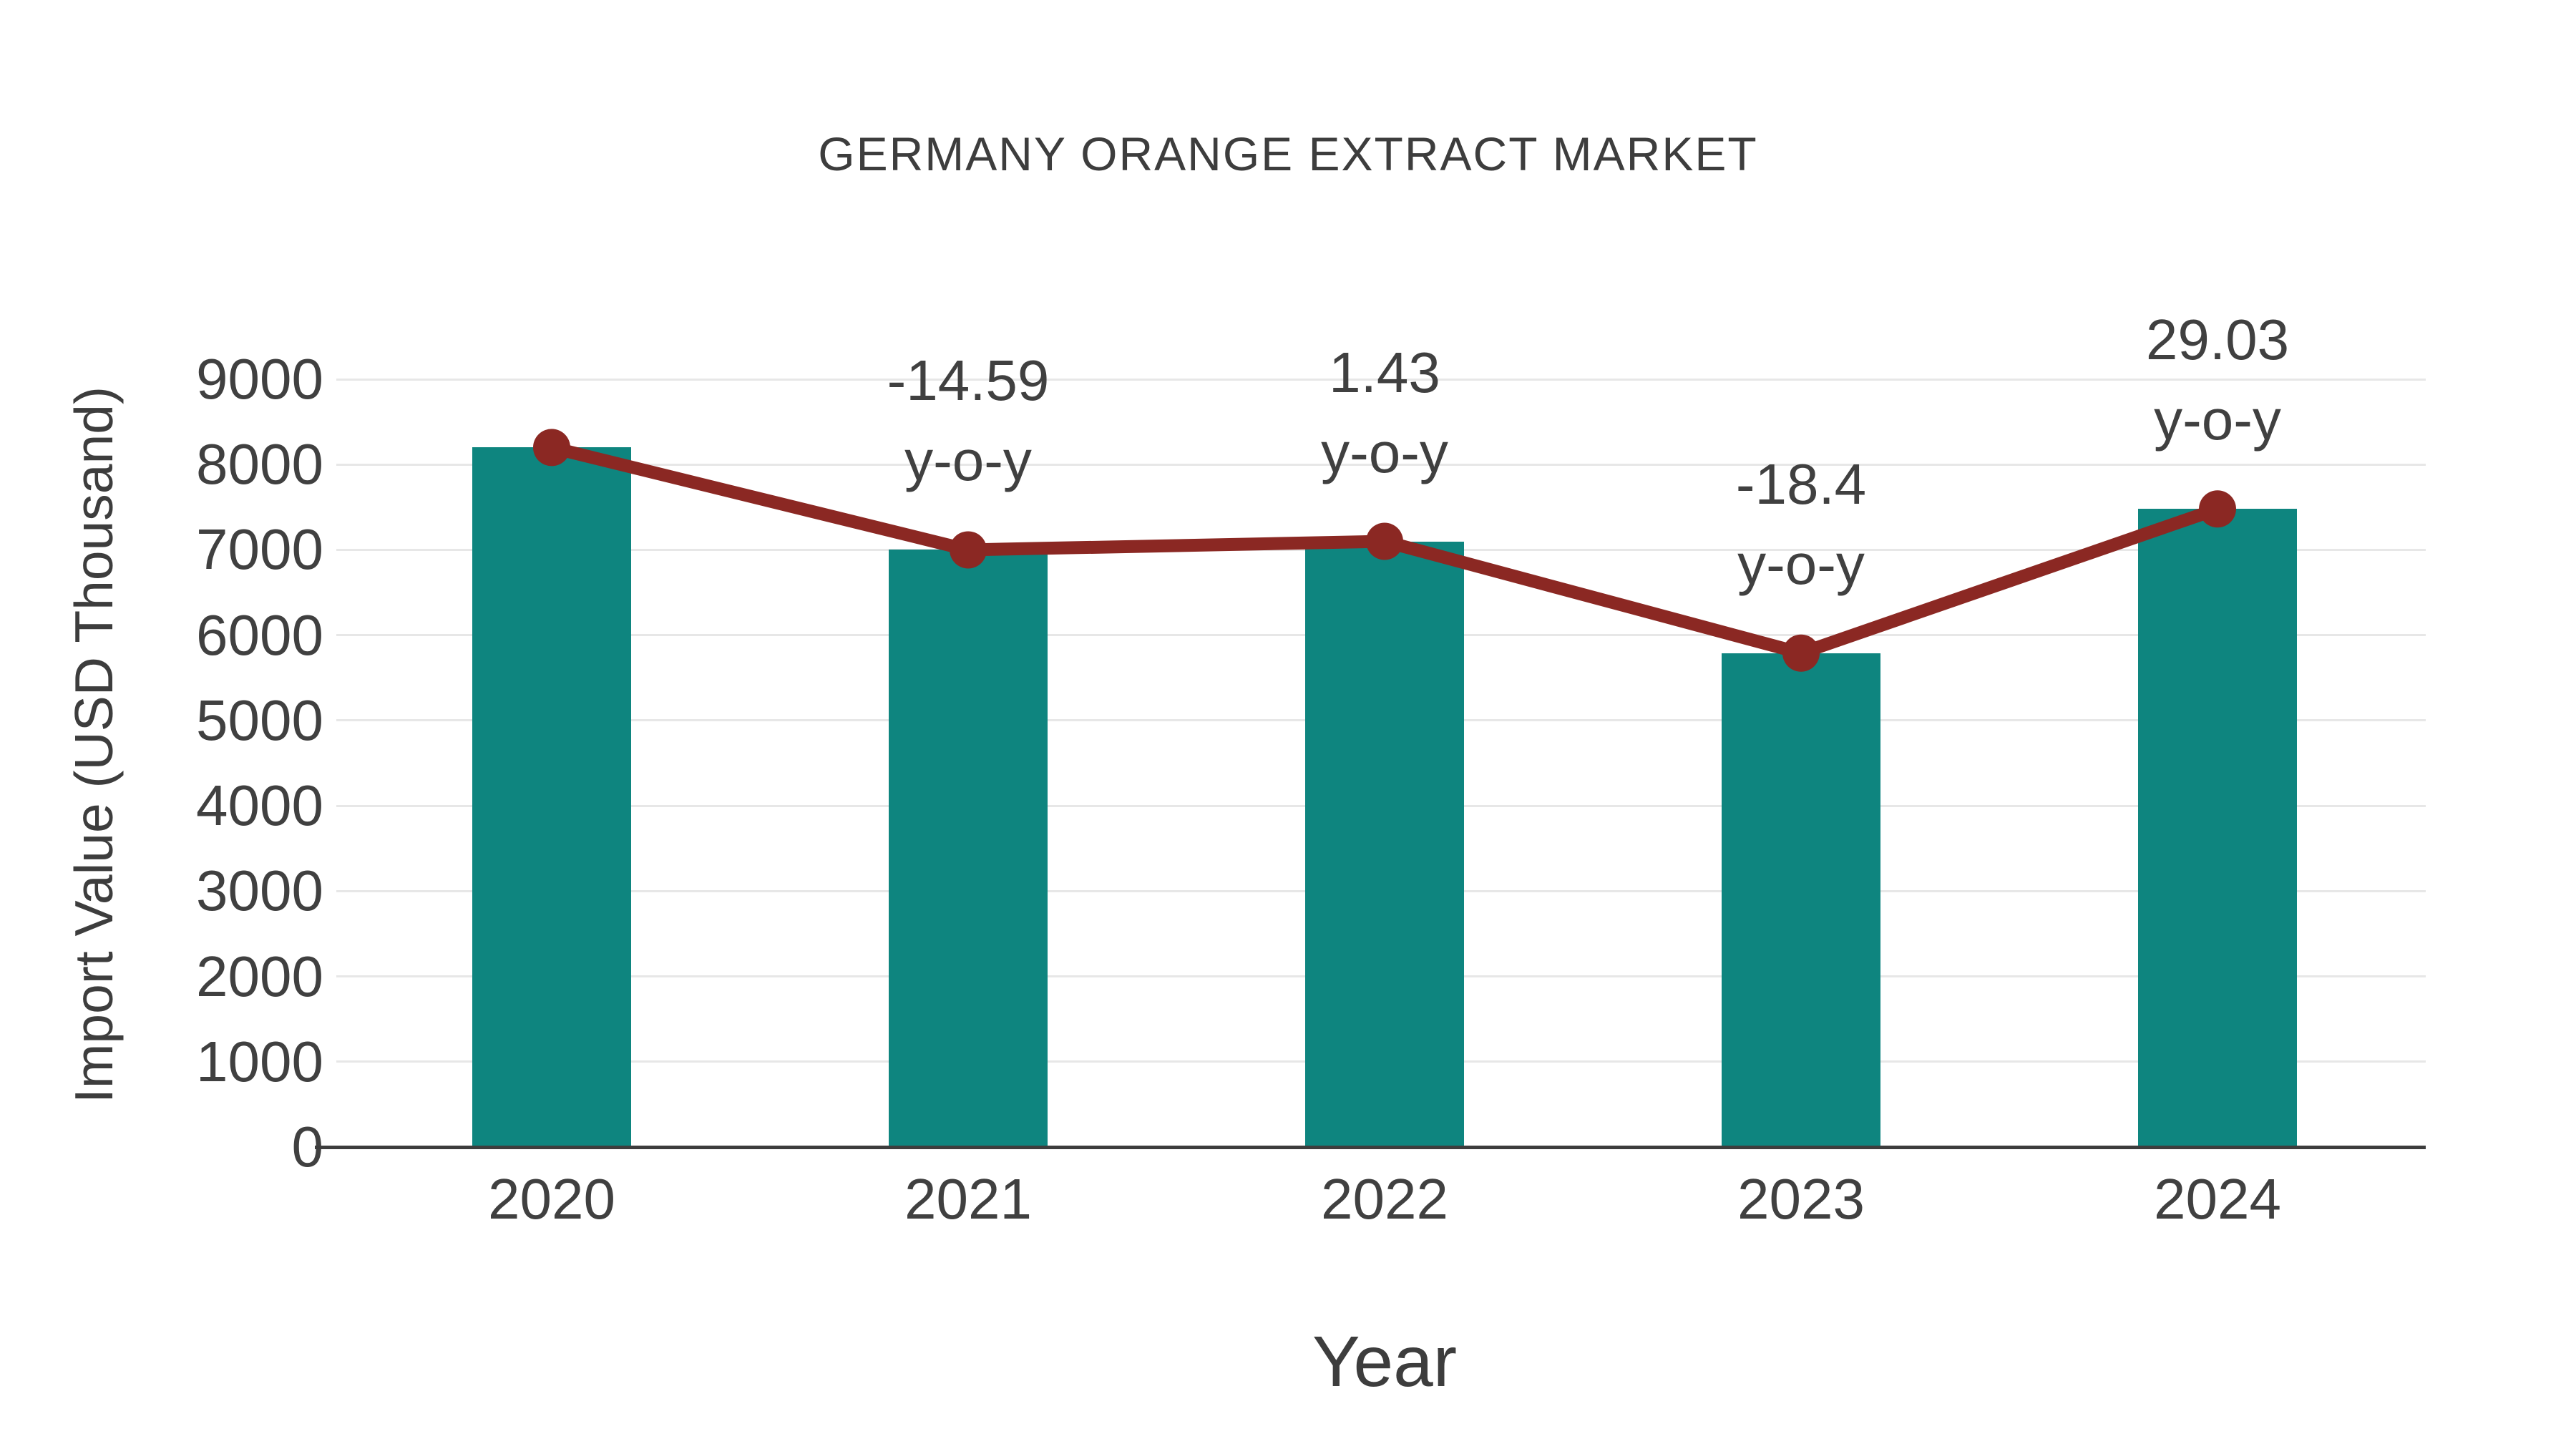  What do you see at coordinates (1384, 541) in the screenshot?
I see `data-point-2022` at bounding box center [1384, 541].